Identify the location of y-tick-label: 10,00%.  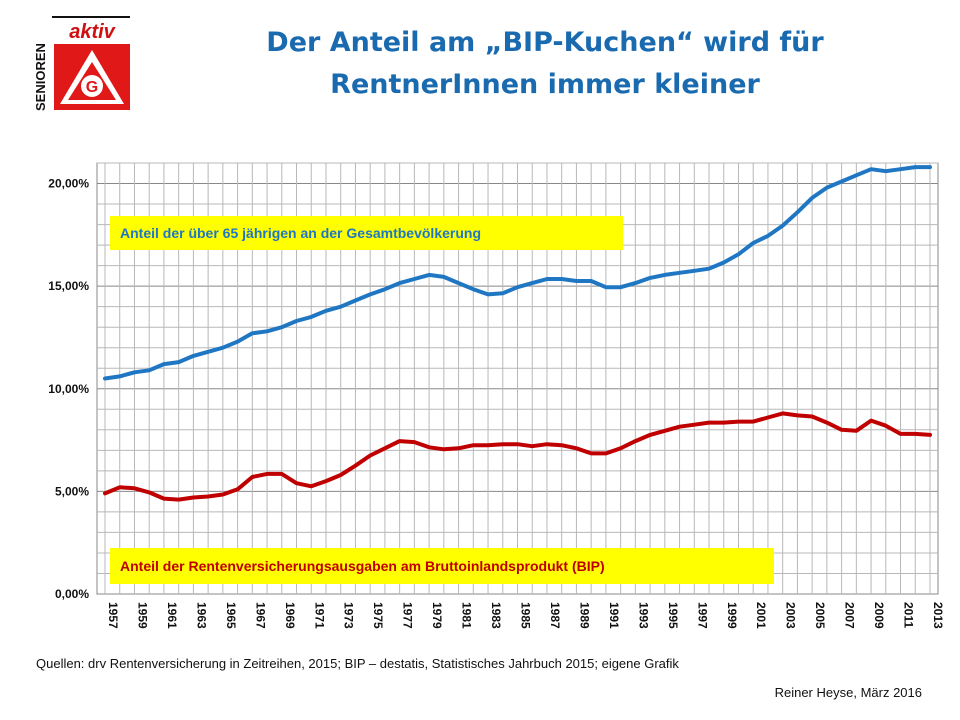
(68, 389).